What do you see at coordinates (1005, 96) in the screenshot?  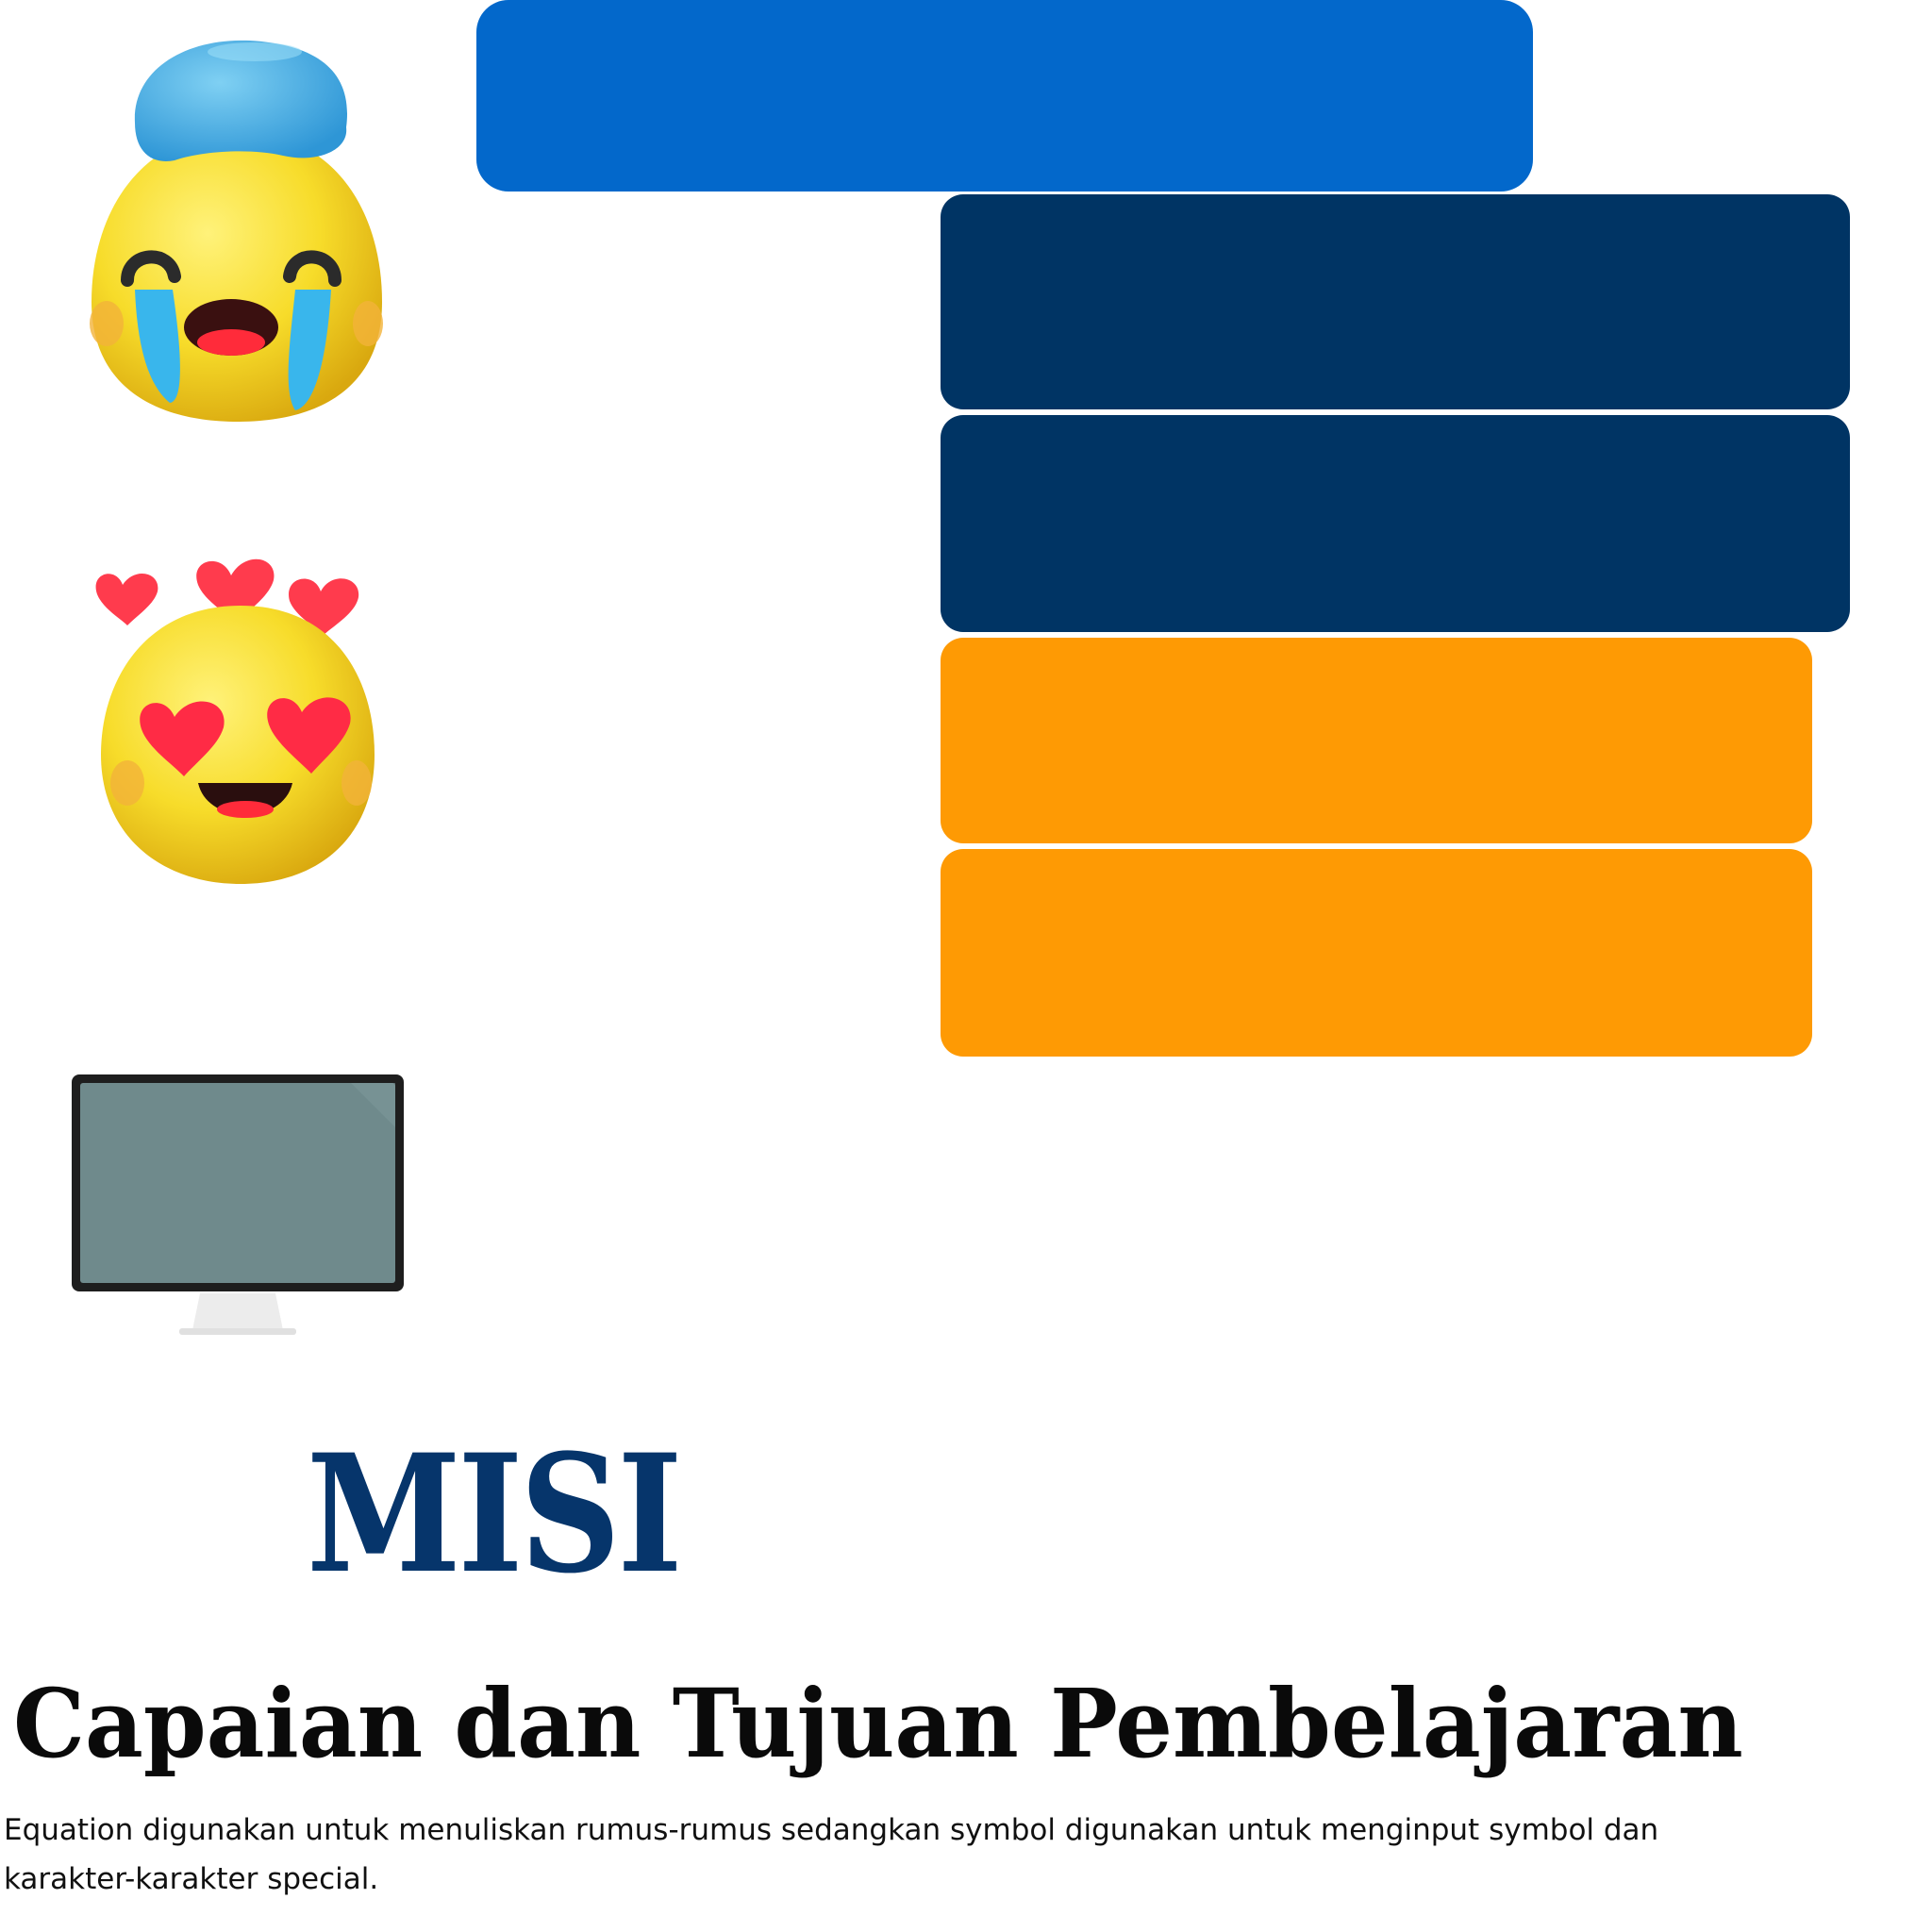 I see `banner-bar-blue` at bounding box center [1005, 96].